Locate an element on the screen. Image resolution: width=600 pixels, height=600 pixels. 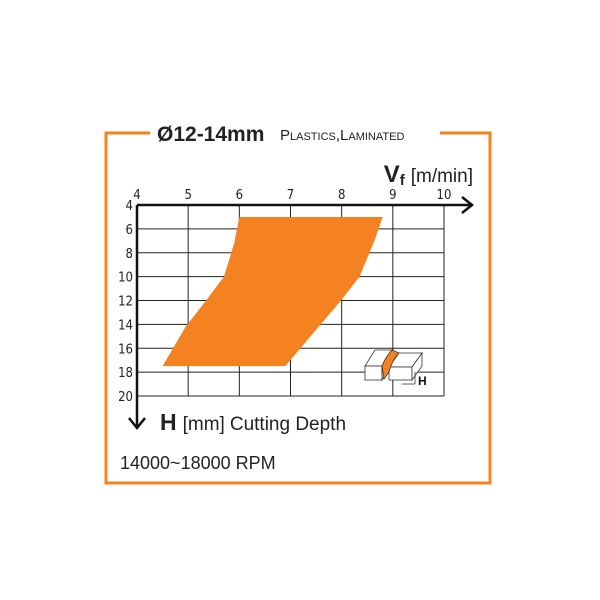
y-axis-label: H [mm] Cutting Depth is located at coordinates (253, 422).